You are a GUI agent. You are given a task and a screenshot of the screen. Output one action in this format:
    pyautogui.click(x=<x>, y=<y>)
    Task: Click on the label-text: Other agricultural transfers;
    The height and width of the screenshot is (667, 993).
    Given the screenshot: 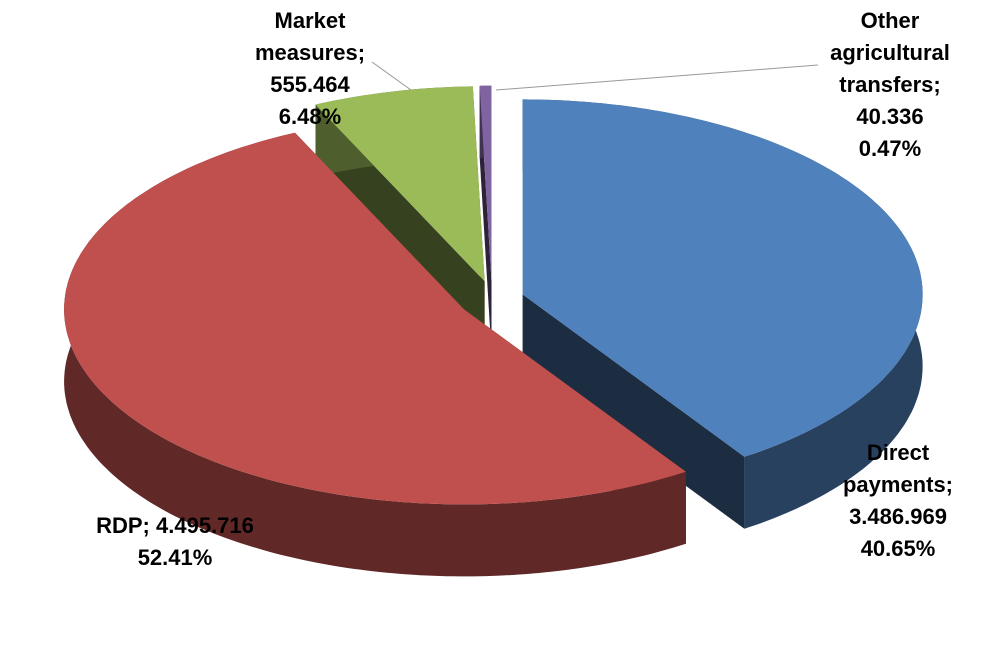 What is the action you would take?
    pyautogui.click(x=890, y=52)
    